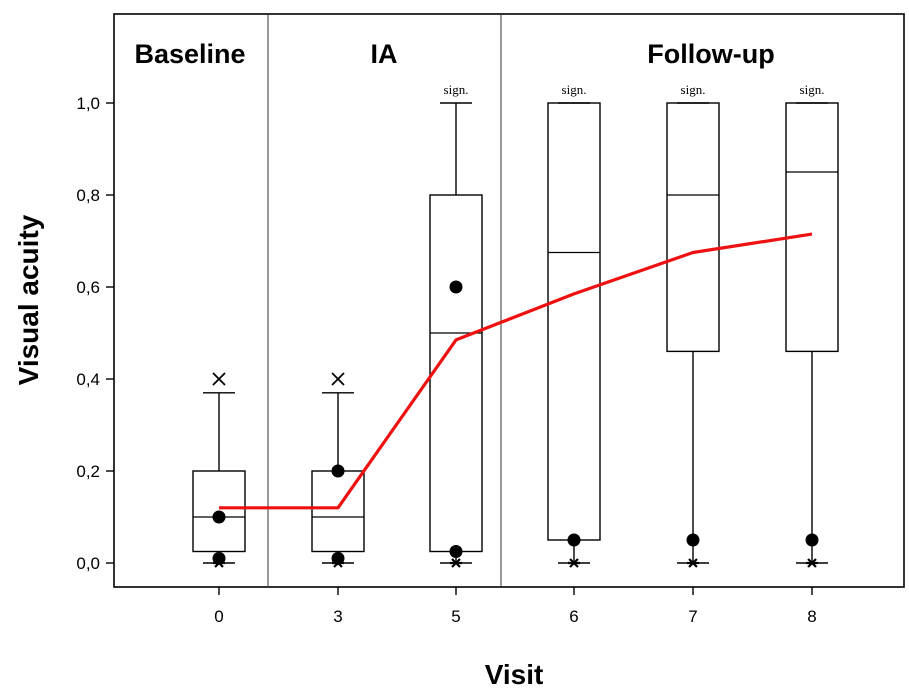 The width and height of the screenshot is (909, 690). What do you see at coordinates (455, 616) in the screenshot?
I see `x-tick-label: 5` at bounding box center [455, 616].